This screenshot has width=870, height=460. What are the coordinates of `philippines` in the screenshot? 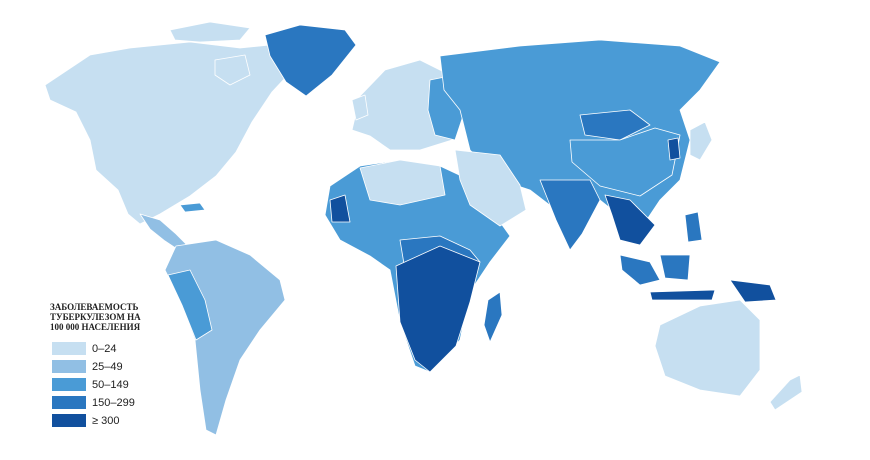 It's located at (693, 227).